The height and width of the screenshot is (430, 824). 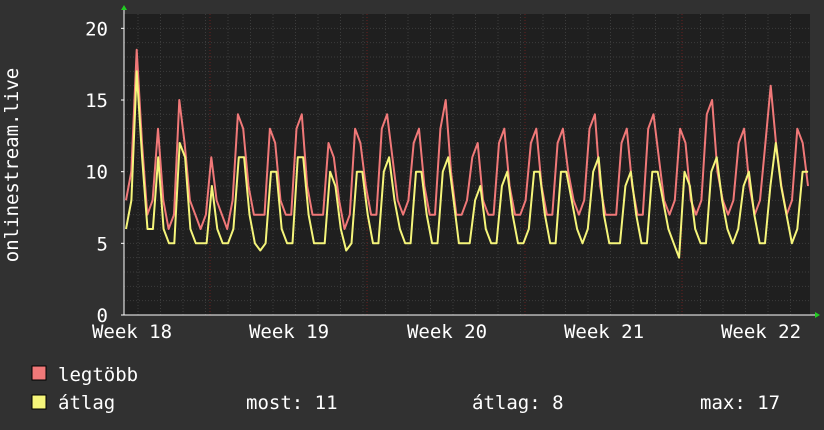 I want to click on y-tick-label: 20, so click(x=96, y=29).